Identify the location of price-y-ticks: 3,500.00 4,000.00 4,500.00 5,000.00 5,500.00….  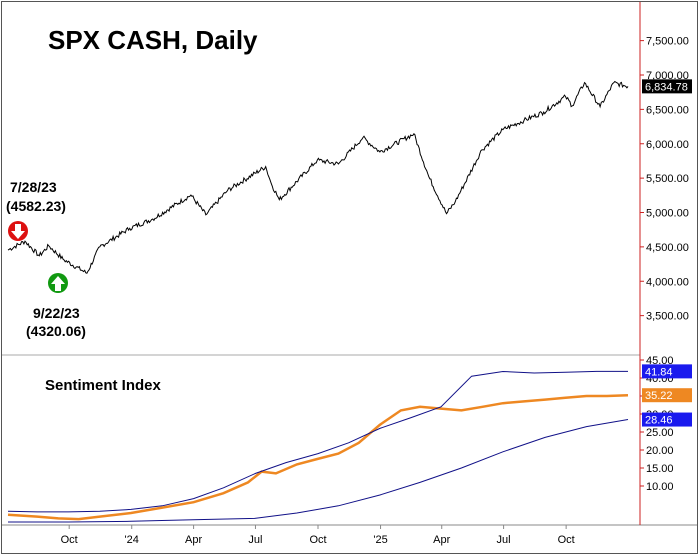
(664, 179).